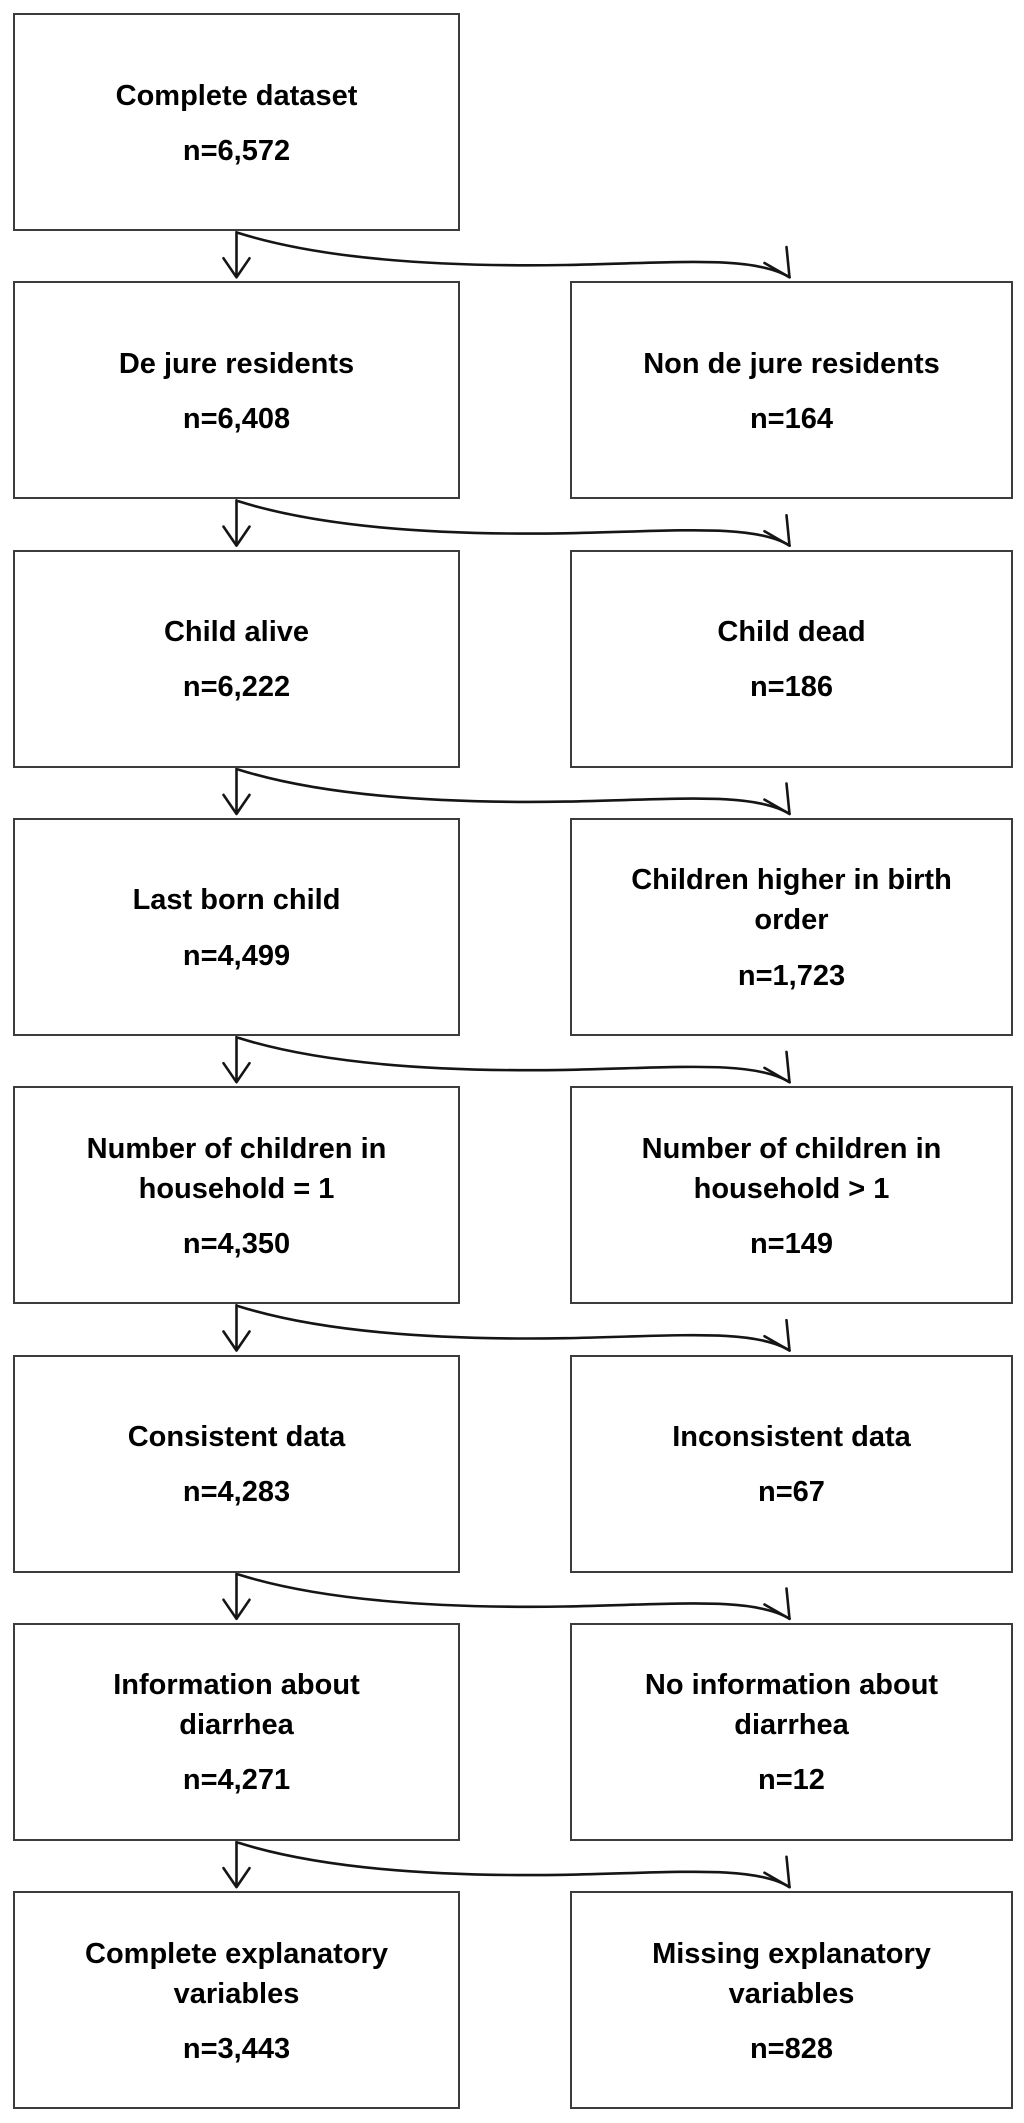 The width and height of the screenshot is (1024, 2123). What do you see at coordinates (236, 390) in the screenshot?
I see `flow-box-left-row2: De jure residents n=6,408` at bounding box center [236, 390].